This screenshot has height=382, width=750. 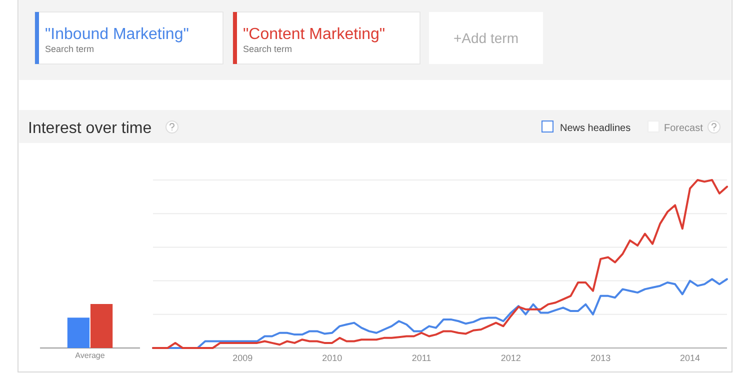 I want to click on x-tick-label: 2014, so click(x=690, y=357).